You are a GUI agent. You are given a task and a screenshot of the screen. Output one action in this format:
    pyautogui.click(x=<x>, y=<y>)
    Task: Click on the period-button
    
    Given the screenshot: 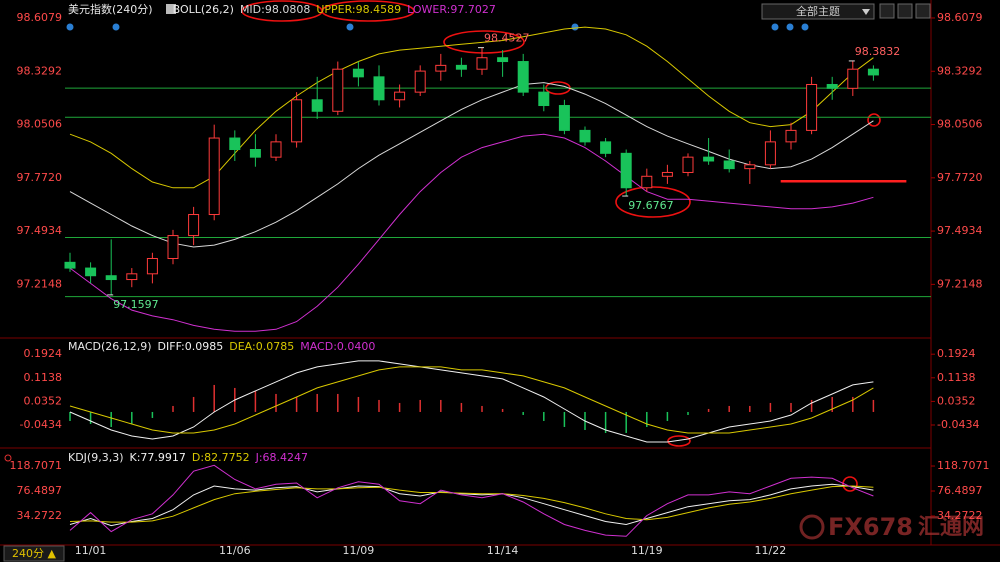 What is the action you would take?
    pyautogui.click(x=34, y=553)
    